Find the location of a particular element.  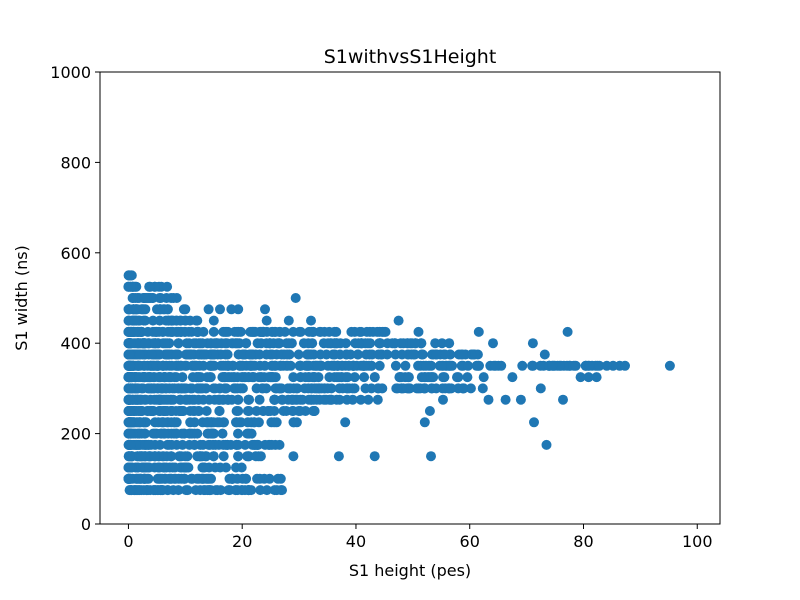

x-axis: 0 20 40 60 80 100 is located at coordinates (418, 537).